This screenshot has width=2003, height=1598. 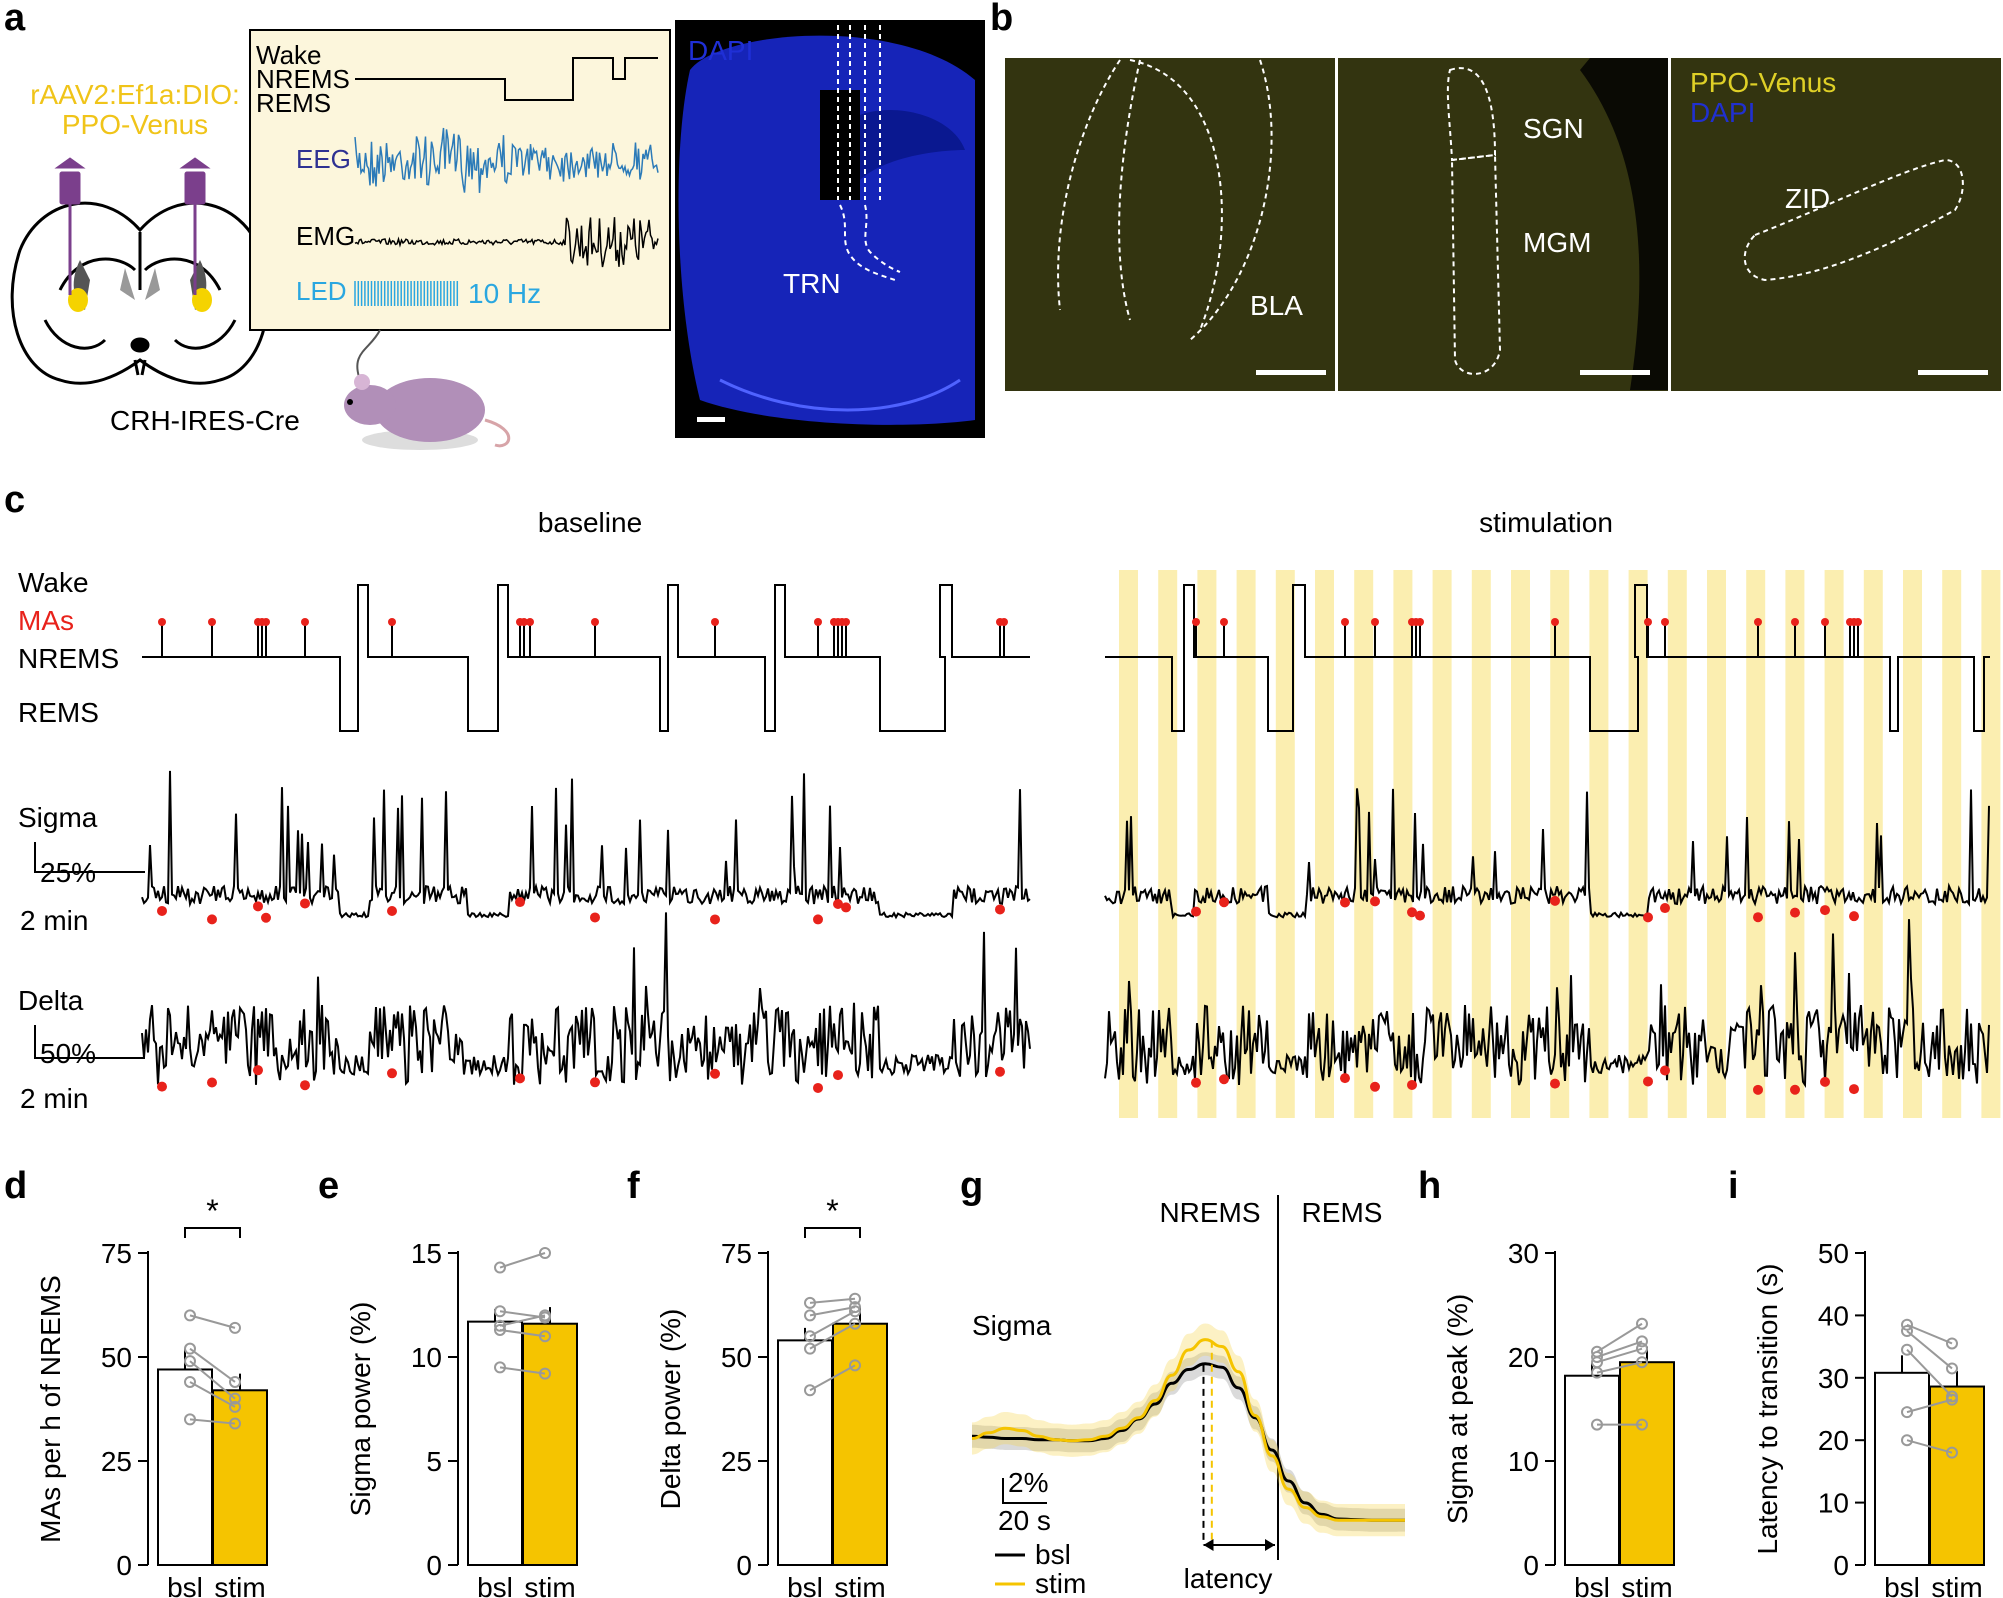 I want to click on y-axis-label: Latency to transition (s), so click(x=1767, y=1408).